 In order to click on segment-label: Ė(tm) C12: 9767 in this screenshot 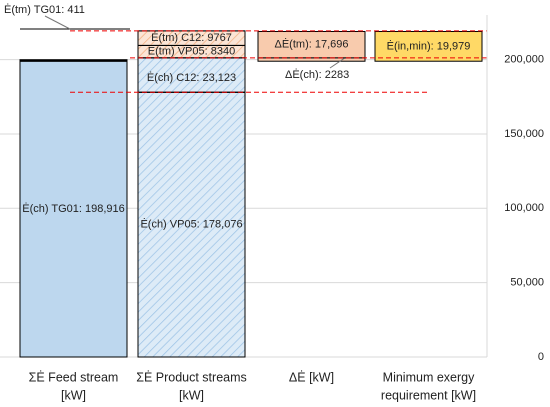, I will do `click(191, 37)`.